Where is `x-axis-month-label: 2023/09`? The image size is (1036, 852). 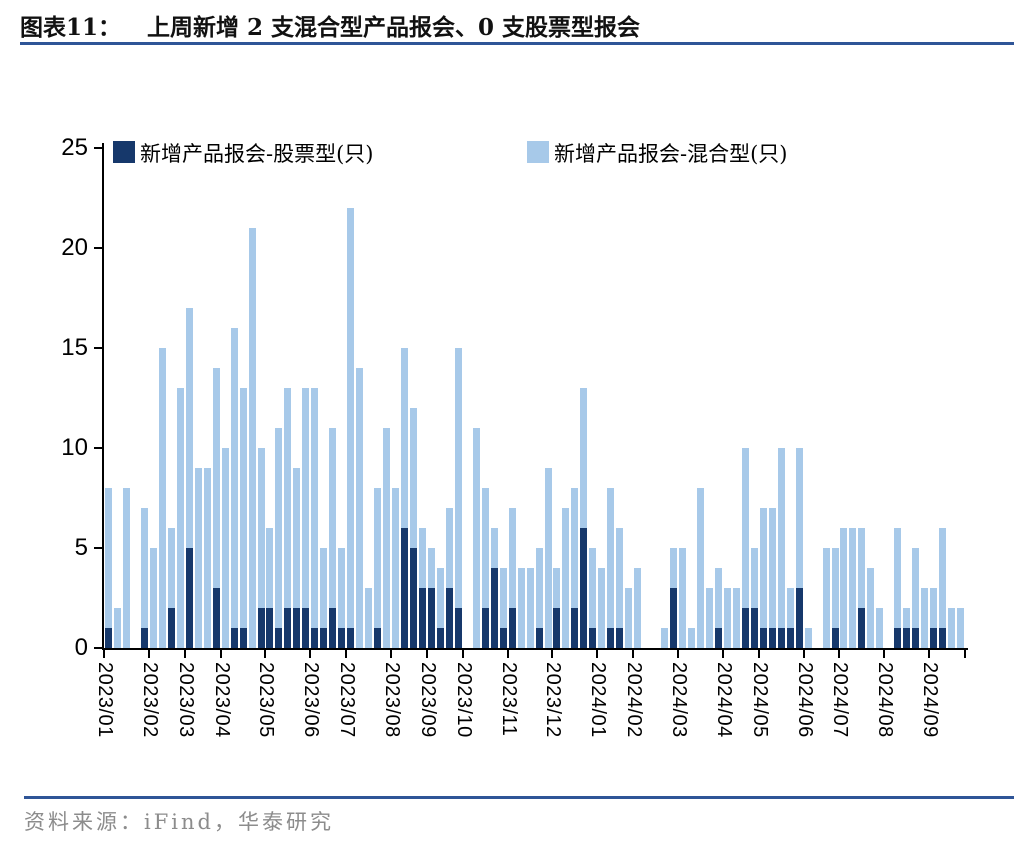 x-axis-month-label: 2023/09 is located at coordinates (427, 700).